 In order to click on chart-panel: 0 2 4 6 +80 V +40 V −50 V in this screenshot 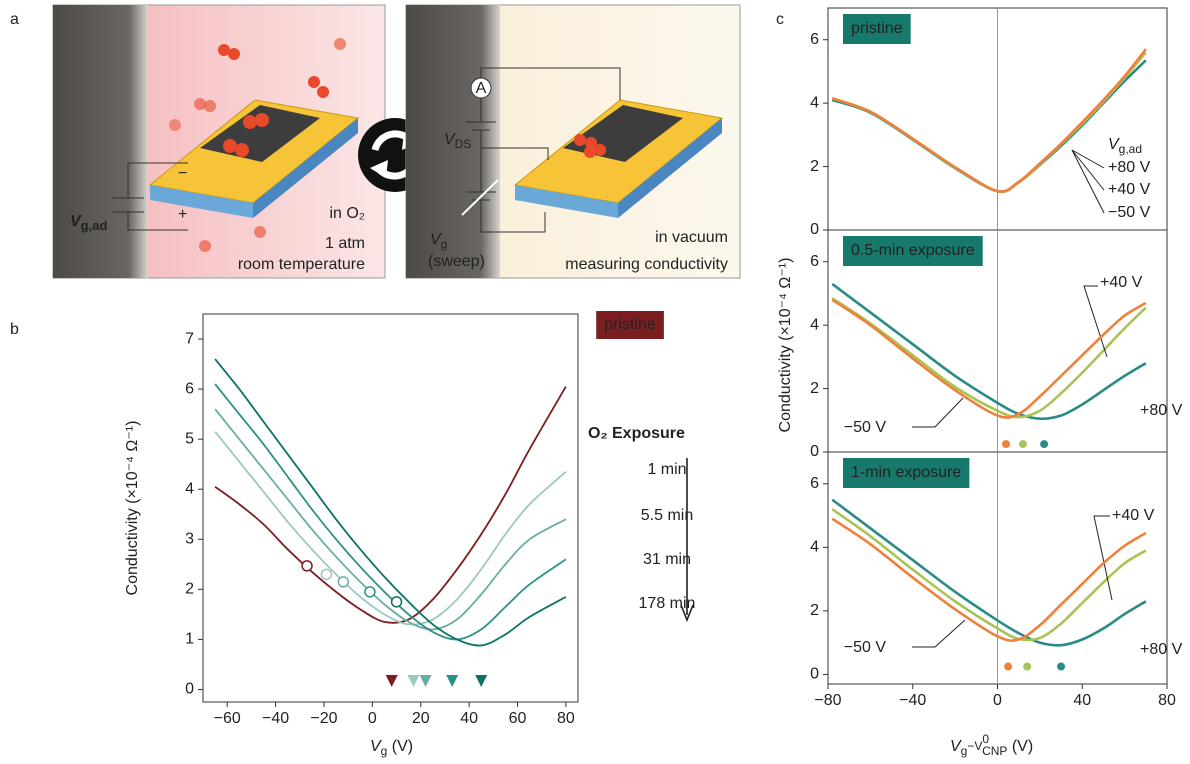, I will do `click(996, 344)`.